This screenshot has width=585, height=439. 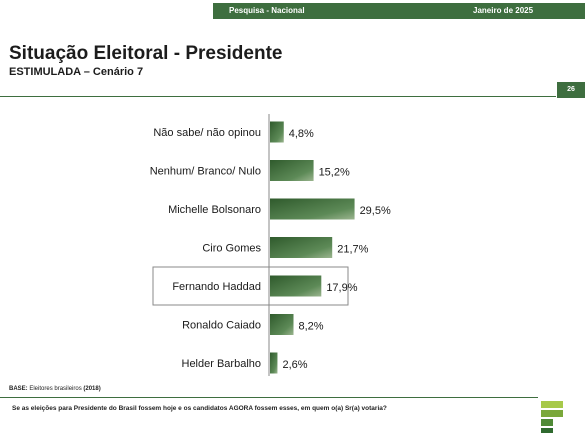 I want to click on value-label: 29,5%, so click(x=375, y=211).